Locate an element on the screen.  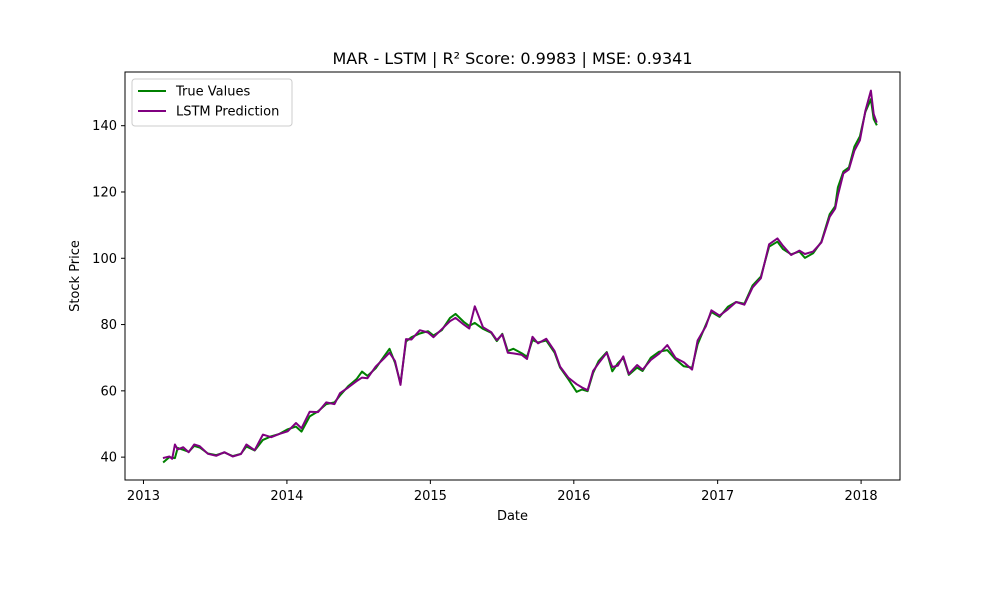
legend-label-true-values: True Values is located at coordinates (212, 92).